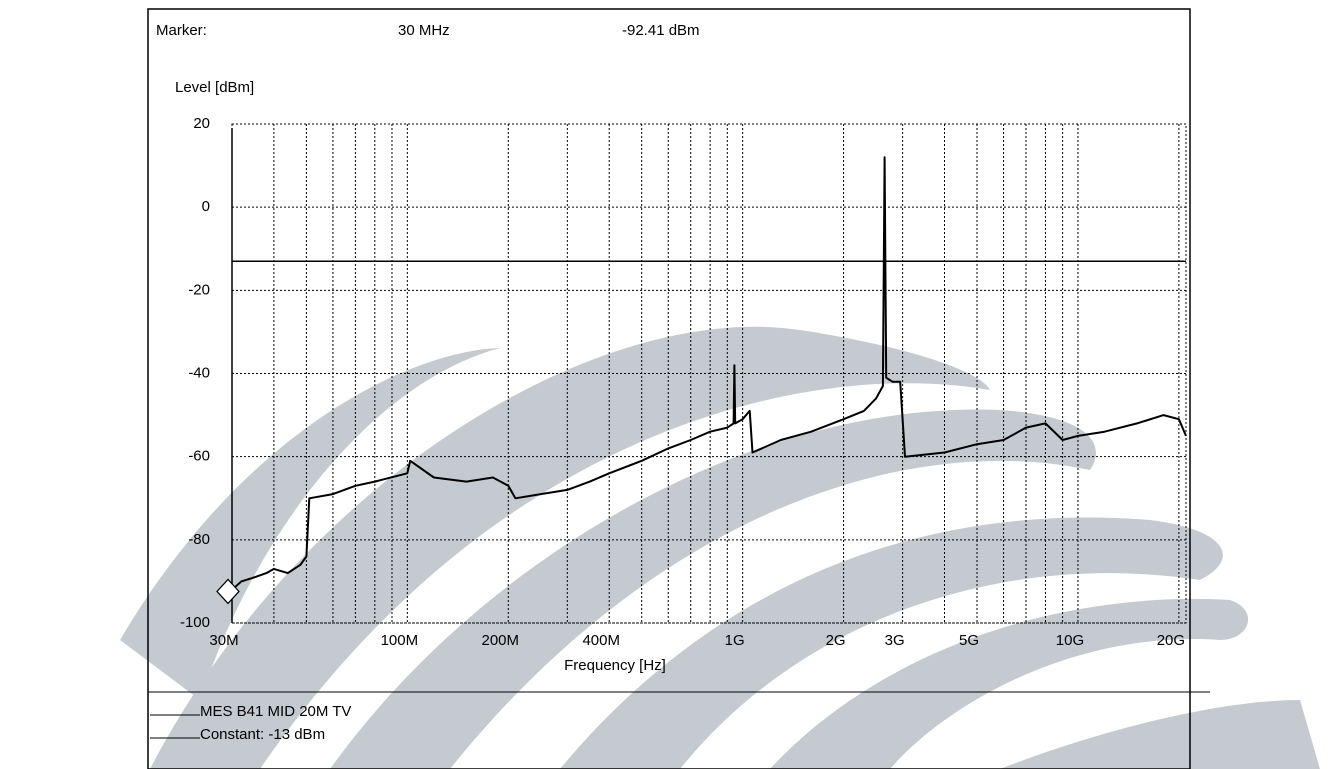 The width and height of the screenshot is (1332, 769). Describe the element at coordinates (735, 640) in the screenshot. I see `x-tick-label: 1G` at that location.